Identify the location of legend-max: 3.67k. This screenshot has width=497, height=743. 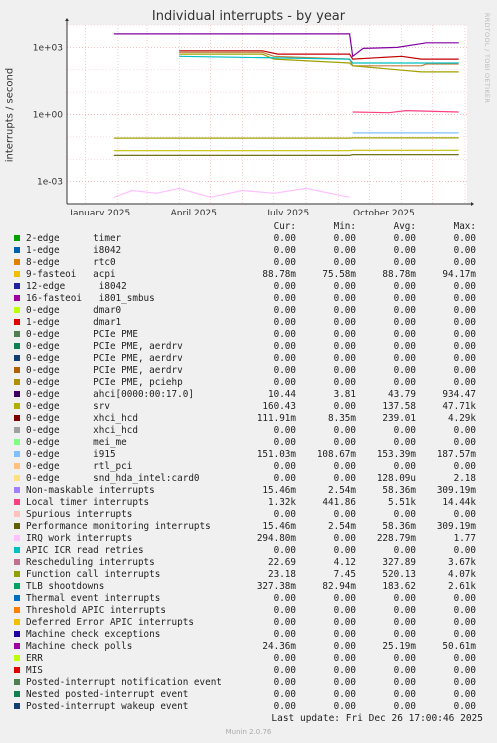
(462, 562).